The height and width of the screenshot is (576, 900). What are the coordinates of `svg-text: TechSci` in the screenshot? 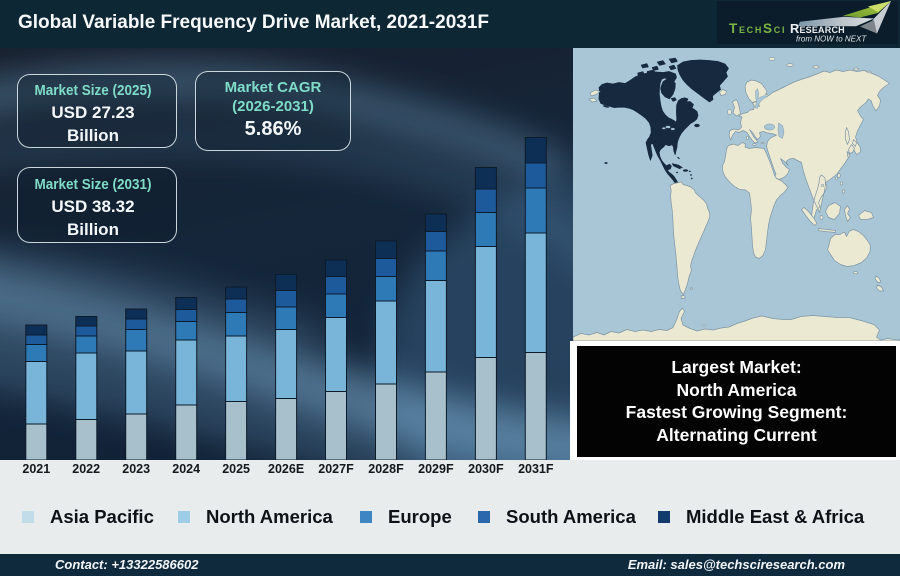 It's located at (757, 28).